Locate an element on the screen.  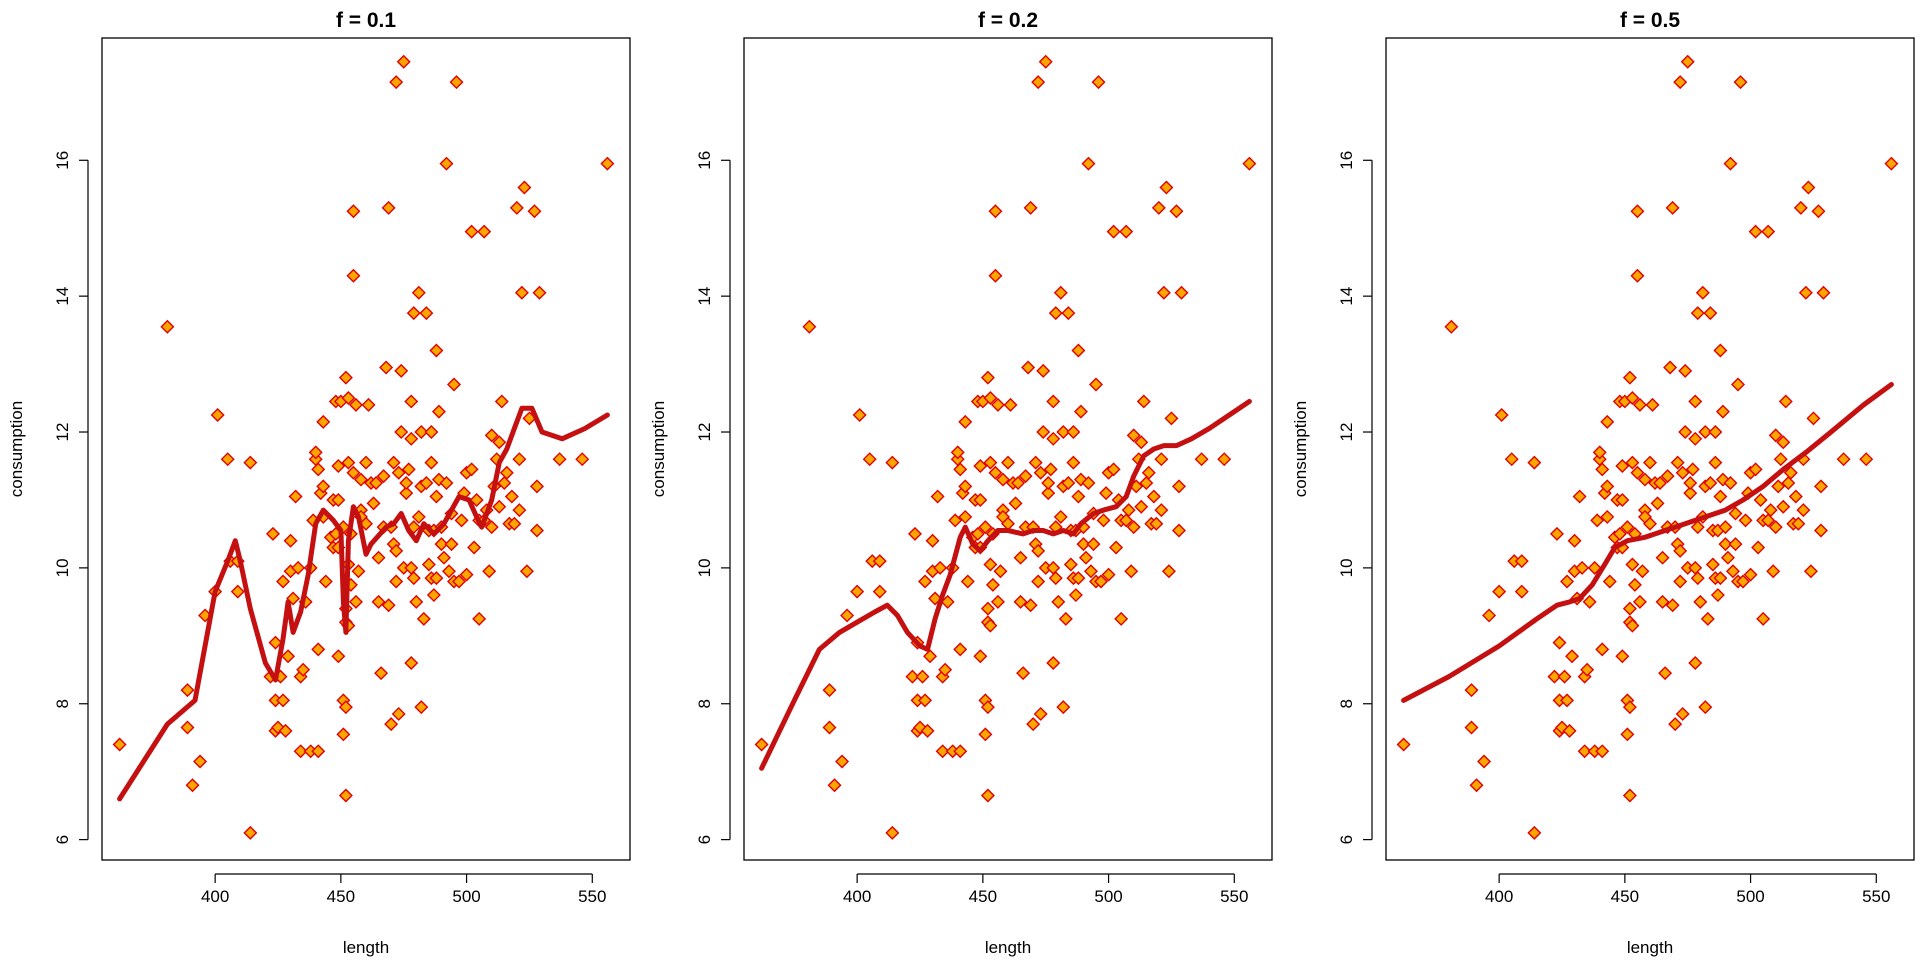
x-axis-label: length is located at coordinates (366, 947).